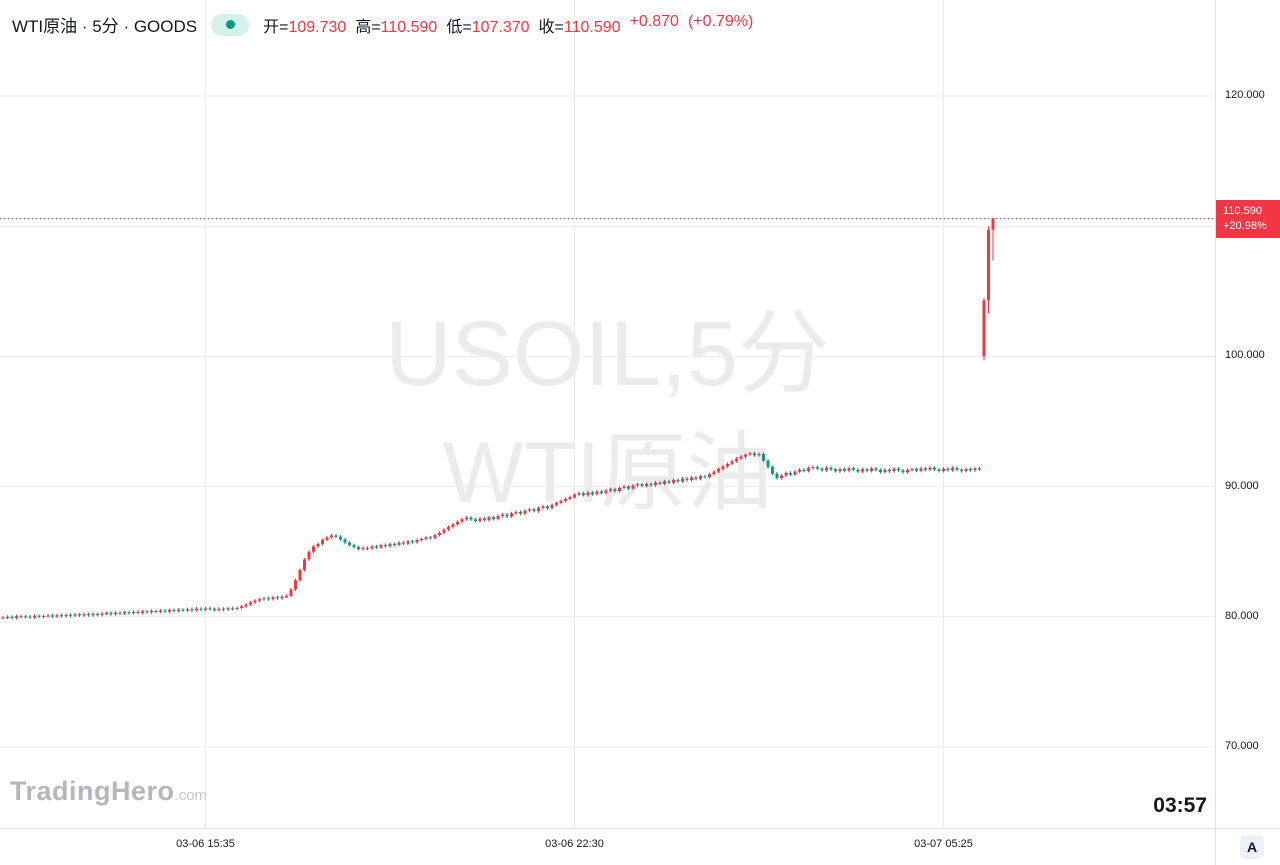 The width and height of the screenshot is (1280, 865). Describe the element at coordinates (500, 27) in the screenshot. I see `low-value: 107.370` at that location.